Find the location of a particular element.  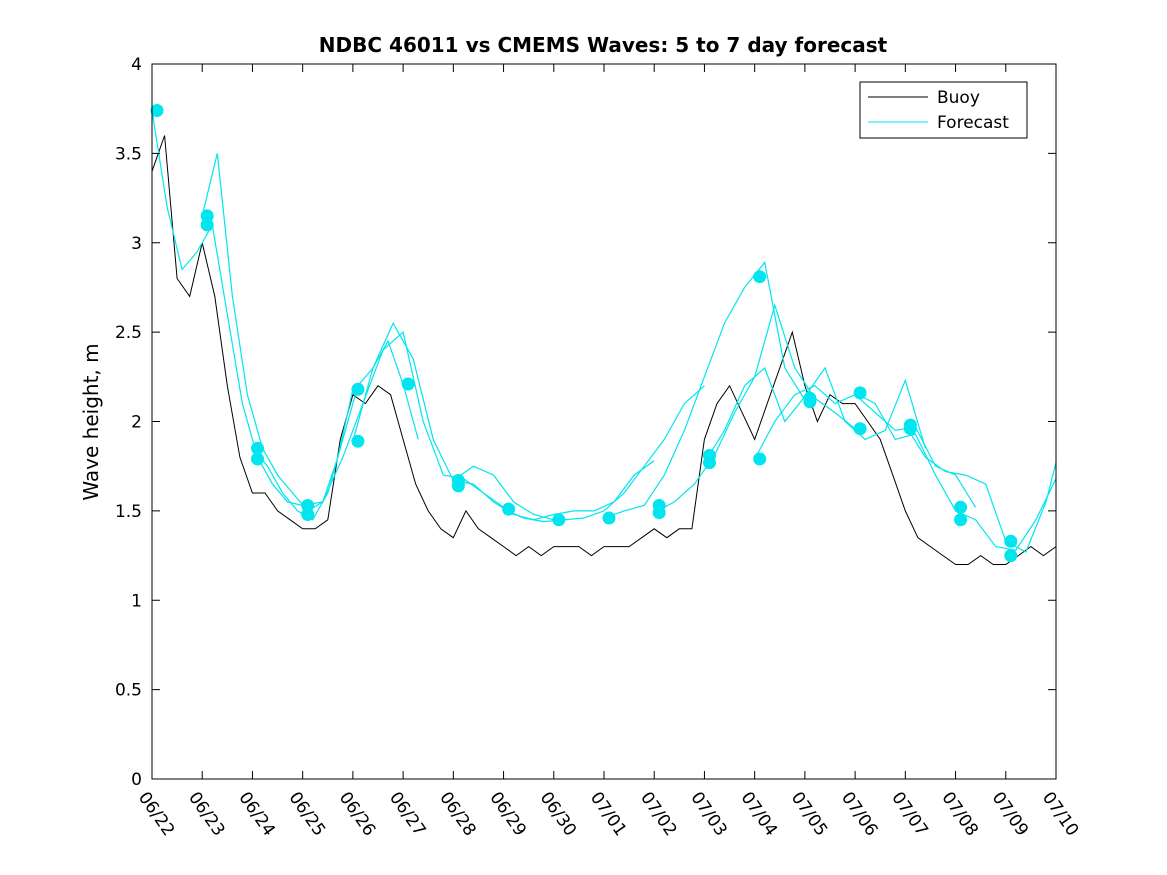

x-tick-label: 07/05 is located at coordinates (809, 814).